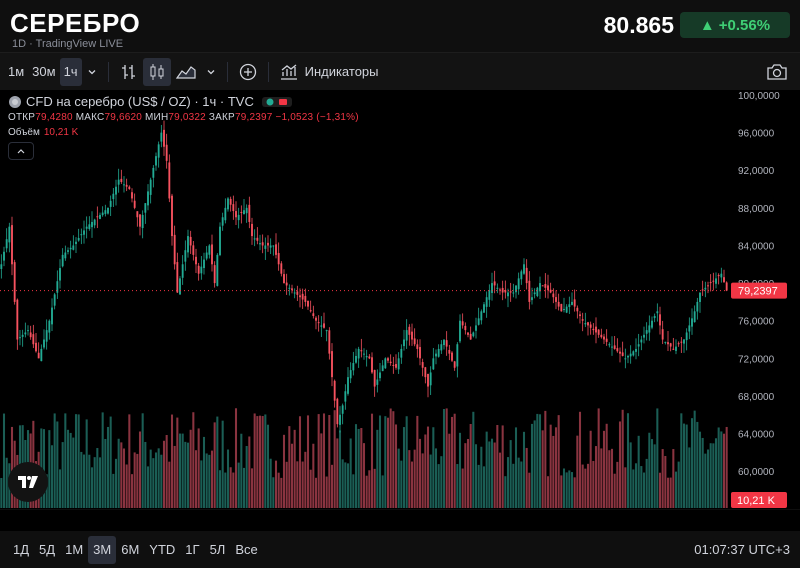 Image resolution: width=800 pixels, height=568 pixels. What do you see at coordinates (186, 72) in the screenshot?
I see `area-chart-button` at bounding box center [186, 72].